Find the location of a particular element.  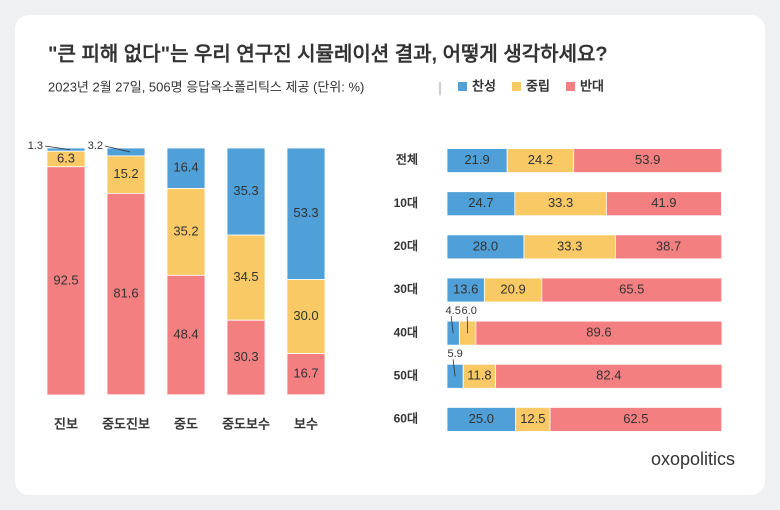

value-label: 34.5 is located at coordinates (245, 276).